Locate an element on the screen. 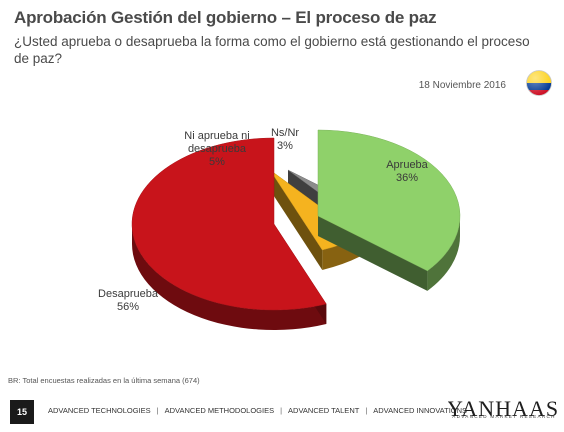 The image size is (564, 432). page-number: 15 is located at coordinates (22, 412).